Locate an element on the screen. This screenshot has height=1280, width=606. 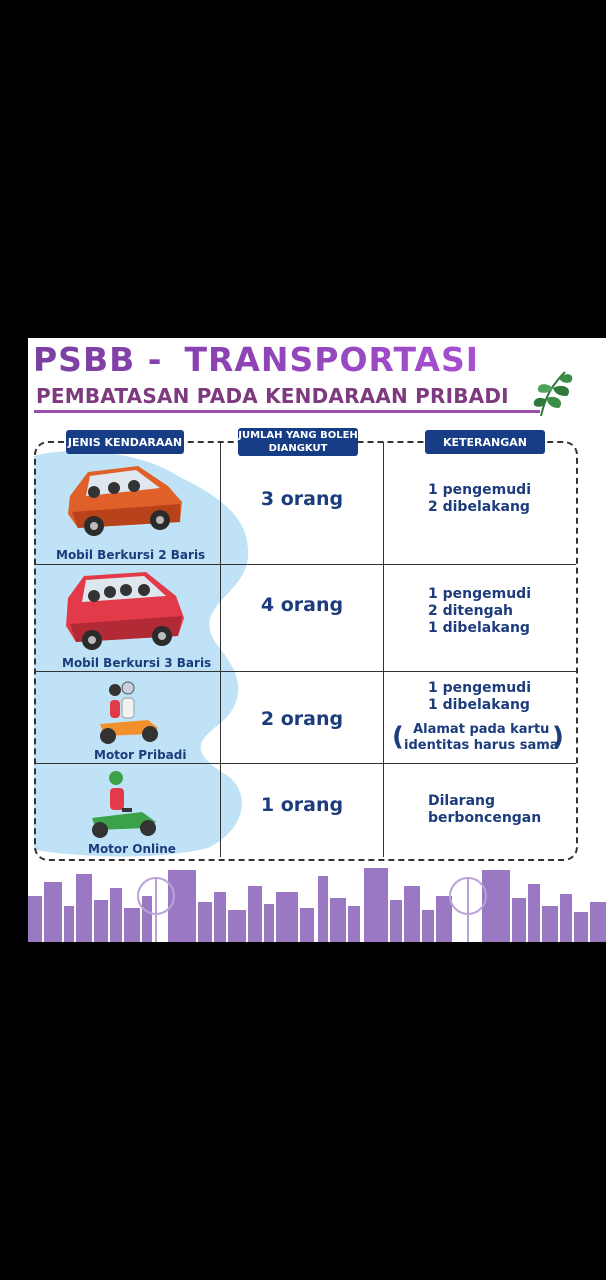
note-line: berboncengan is located at coordinates (485, 818).